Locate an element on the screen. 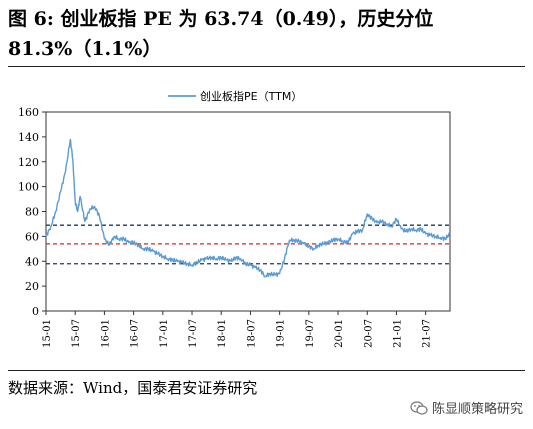  x-tick-label: 17-01 is located at coordinates (164, 333).